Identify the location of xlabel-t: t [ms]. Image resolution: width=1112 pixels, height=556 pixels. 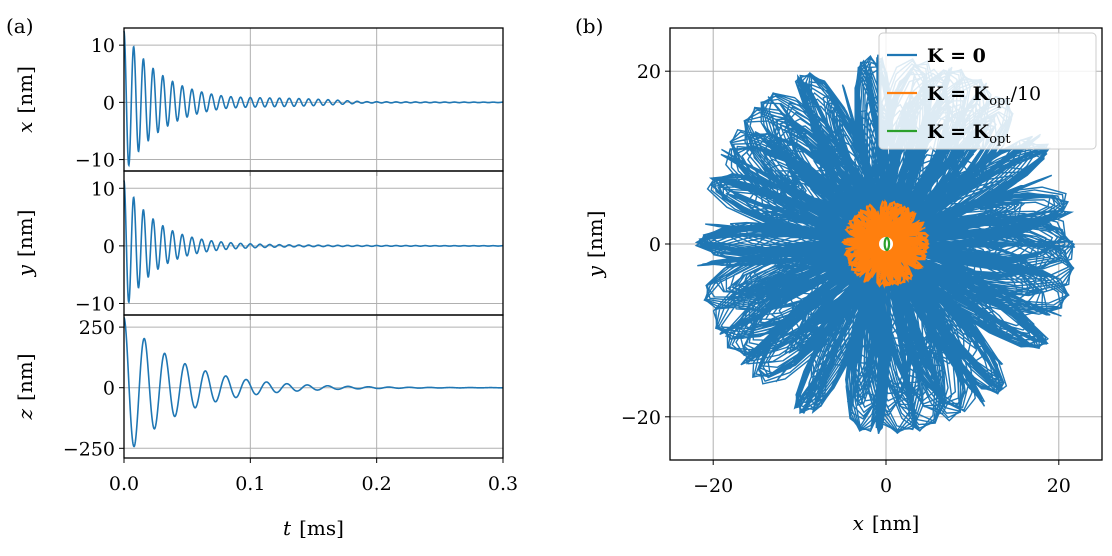
(313, 528).